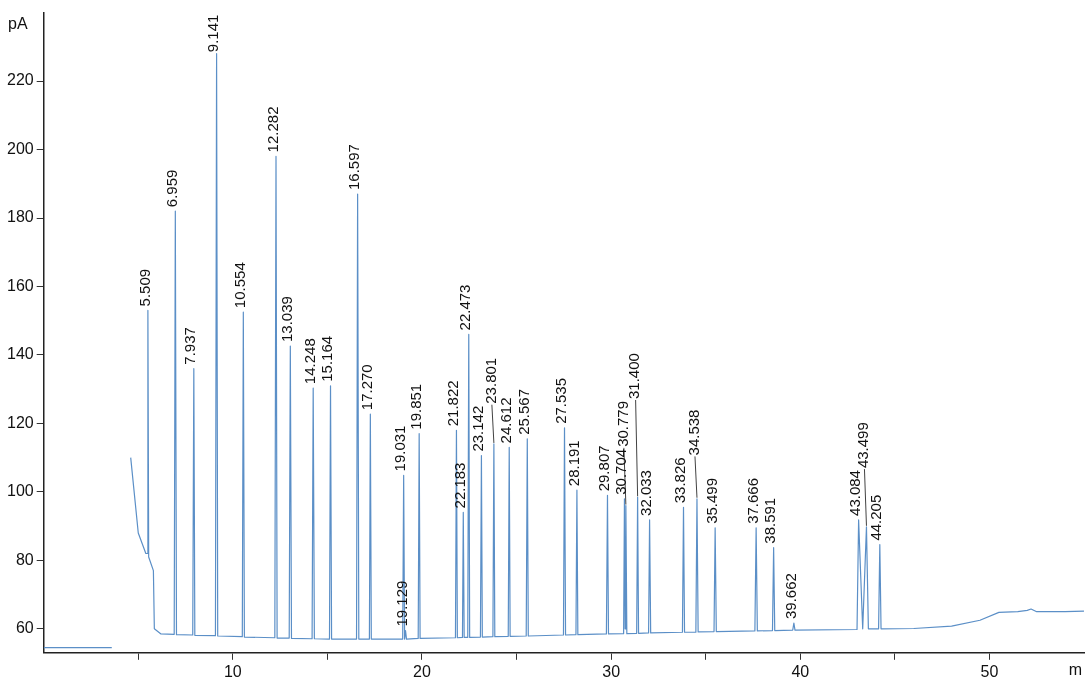 The image size is (1086, 689). What do you see at coordinates (490, 380) in the screenshot?
I see `annotation: 23.801` at bounding box center [490, 380].